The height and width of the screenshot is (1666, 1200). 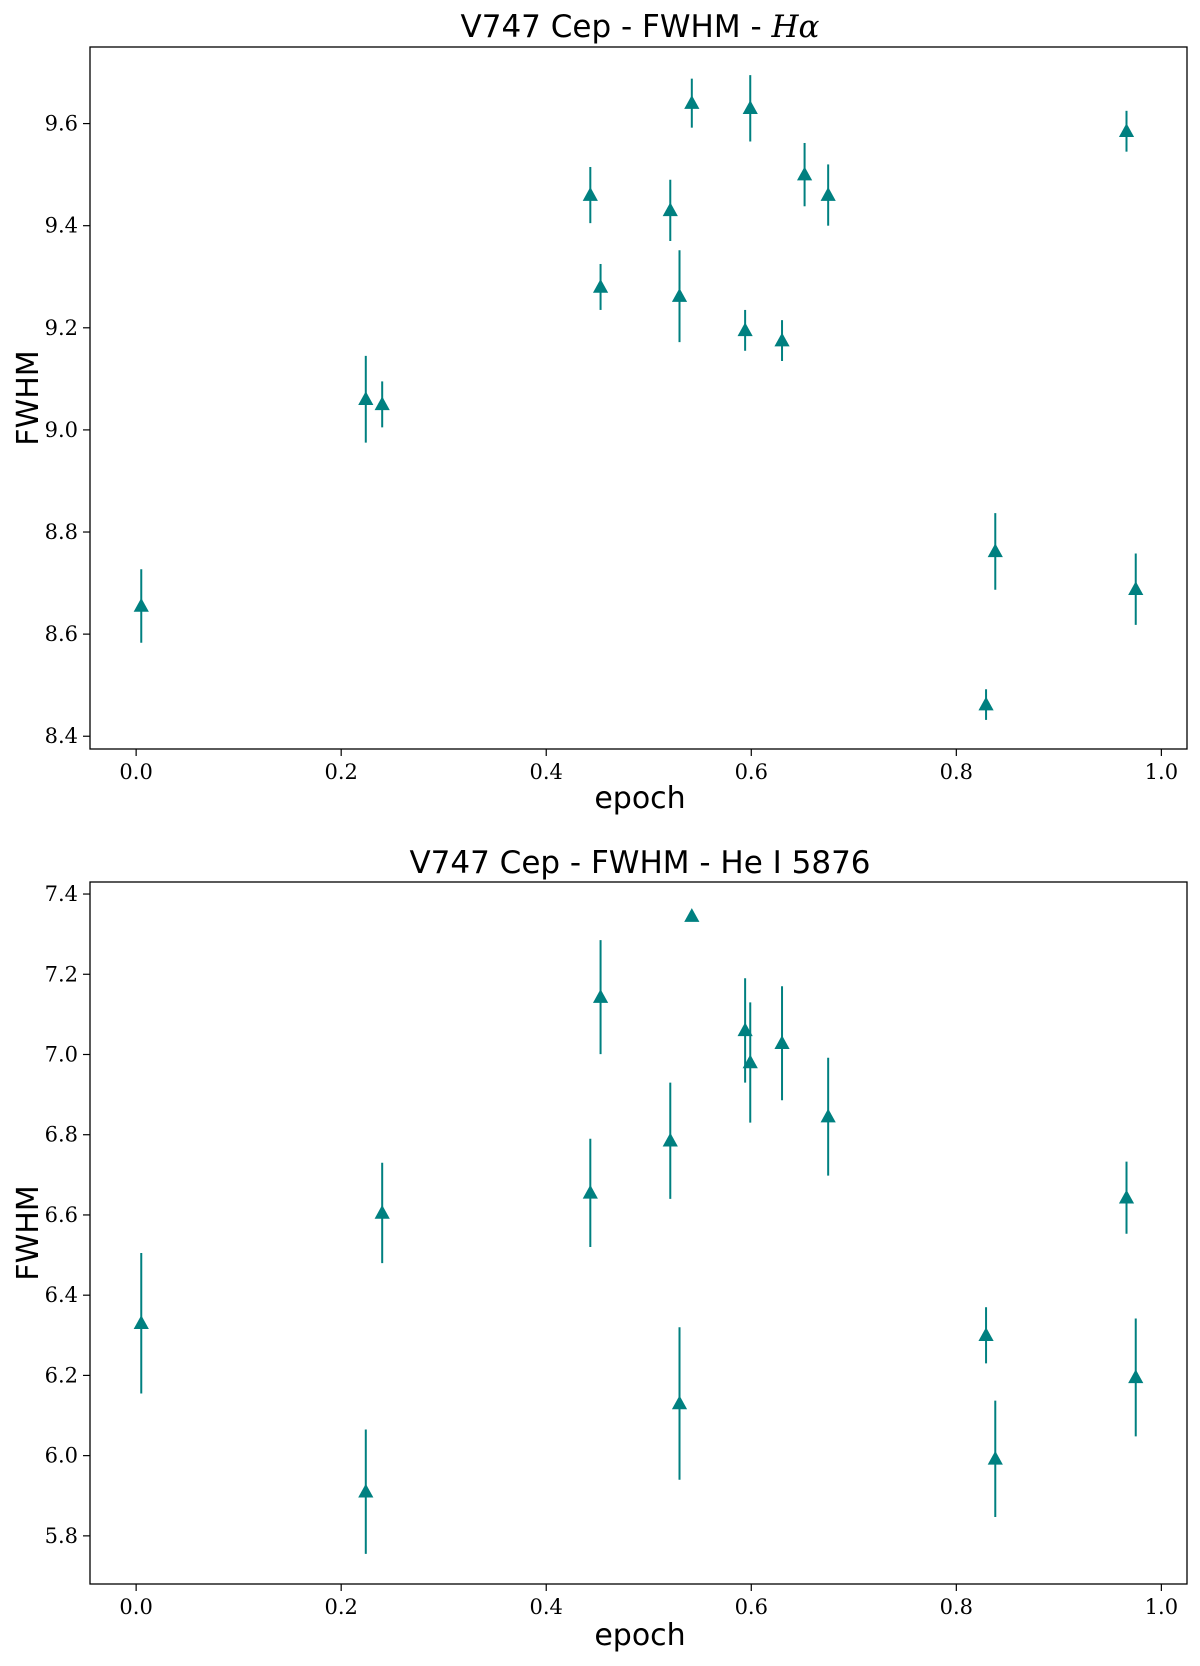 What do you see at coordinates (61, 634) in the screenshot?
I see `y-tick-label: 8.6` at bounding box center [61, 634].